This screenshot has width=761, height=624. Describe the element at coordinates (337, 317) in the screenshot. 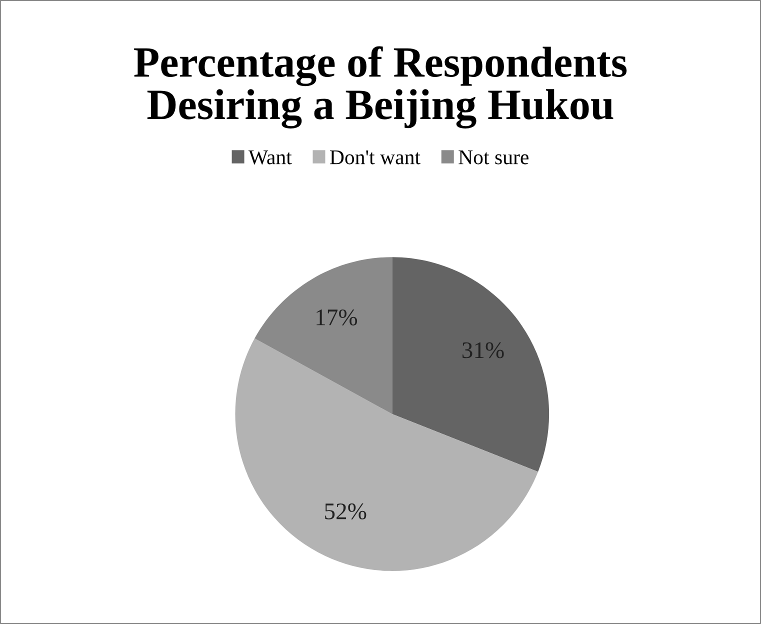

I see `data-label: 17%` at that location.